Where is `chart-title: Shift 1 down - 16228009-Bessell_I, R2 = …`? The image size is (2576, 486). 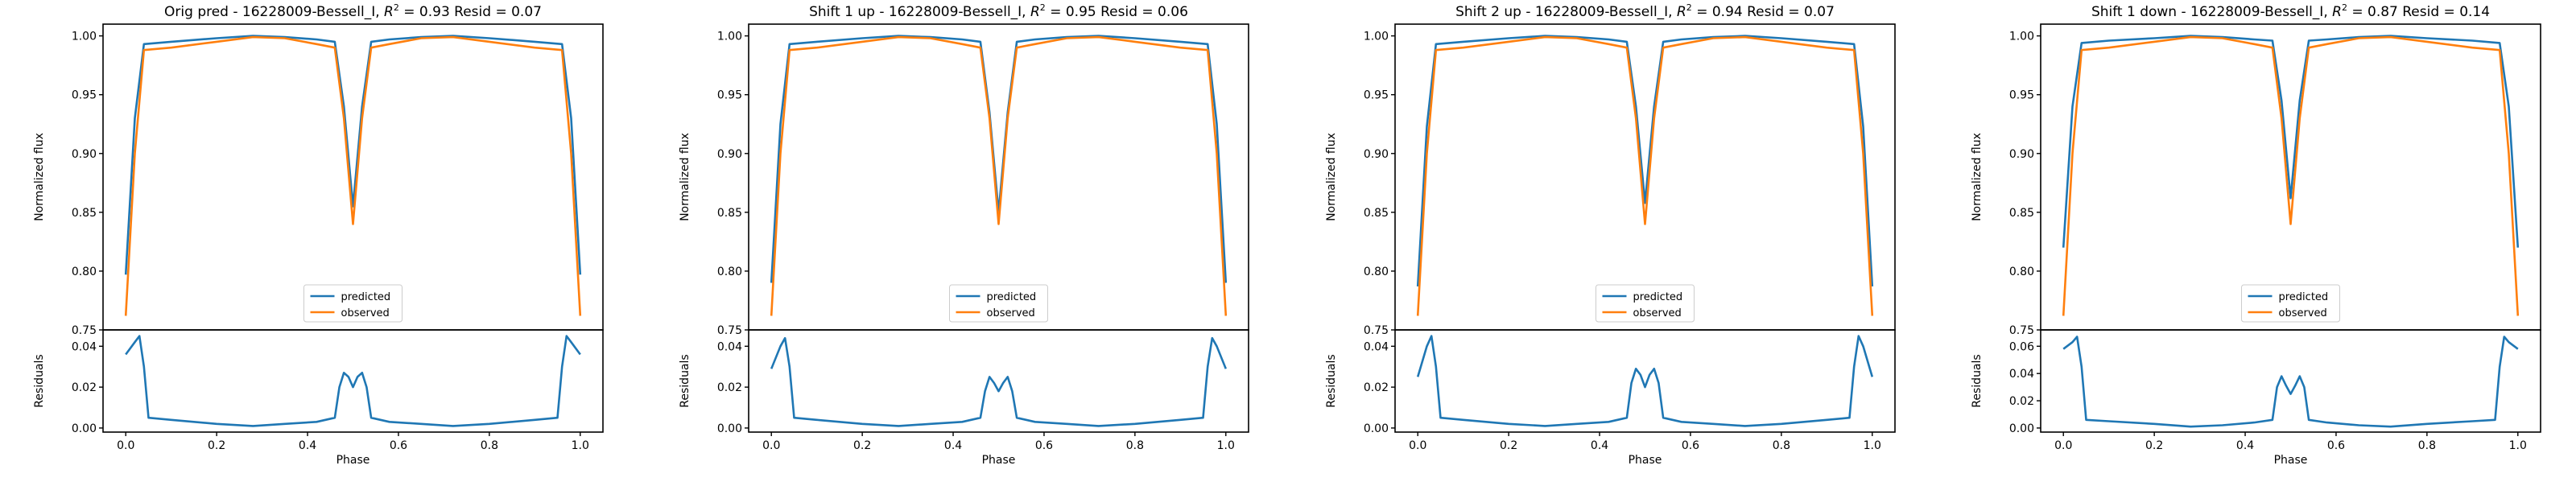 chart-title: Shift 1 down - 16228009-Bessell_I, R2 = … is located at coordinates (2290, 11).